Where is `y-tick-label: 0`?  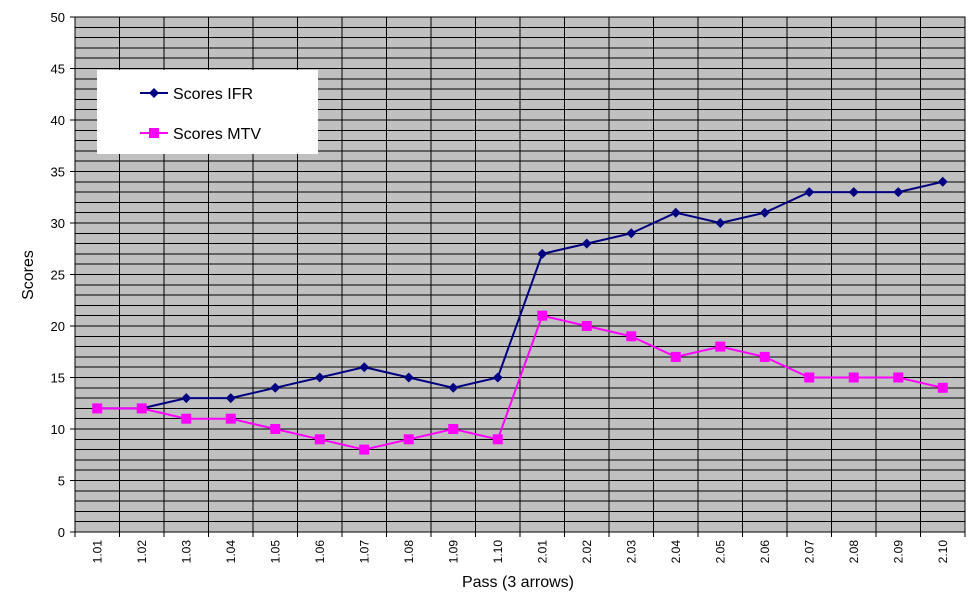 y-tick-label: 0 is located at coordinates (61, 532).